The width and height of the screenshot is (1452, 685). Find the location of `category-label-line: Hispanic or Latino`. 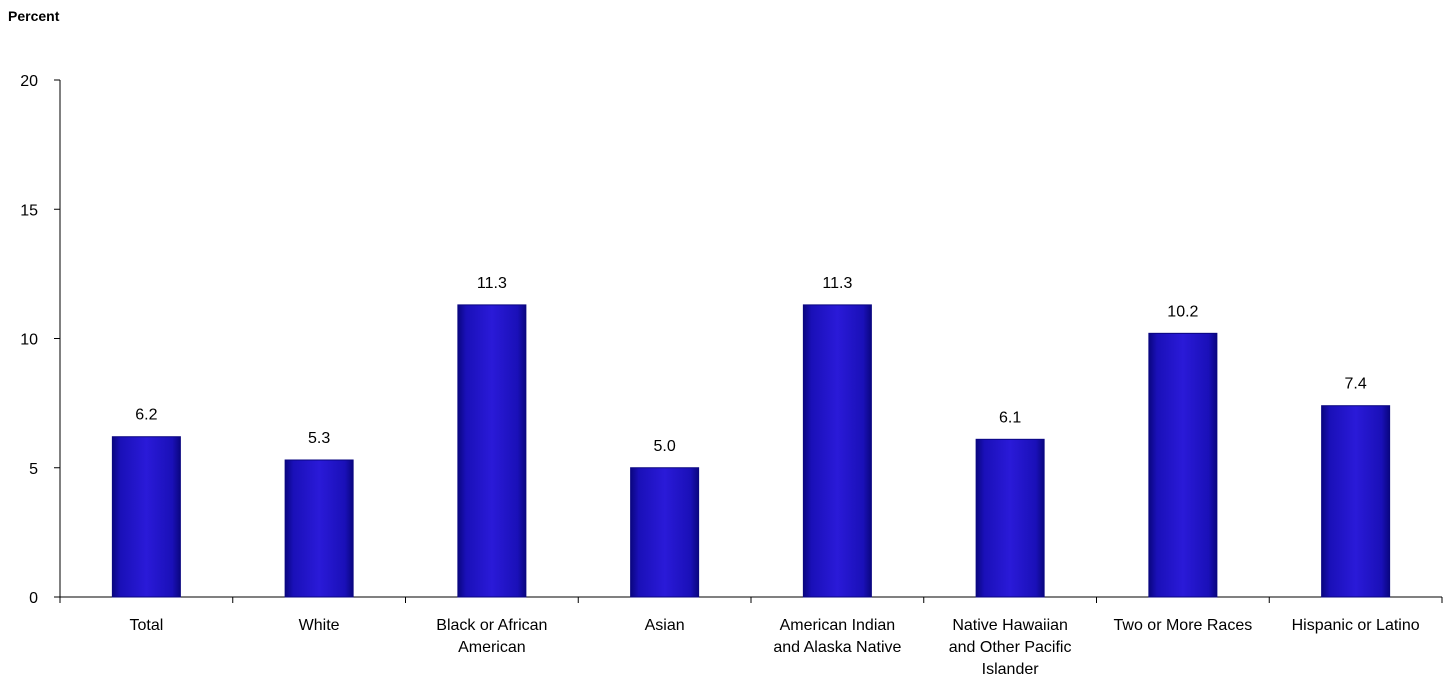

category-label-line: Hispanic or Latino is located at coordinates (1356, 625).